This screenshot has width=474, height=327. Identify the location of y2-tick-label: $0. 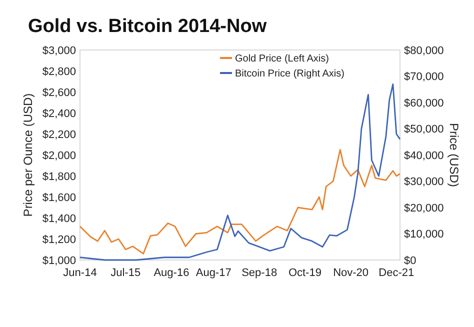
(410, 260).